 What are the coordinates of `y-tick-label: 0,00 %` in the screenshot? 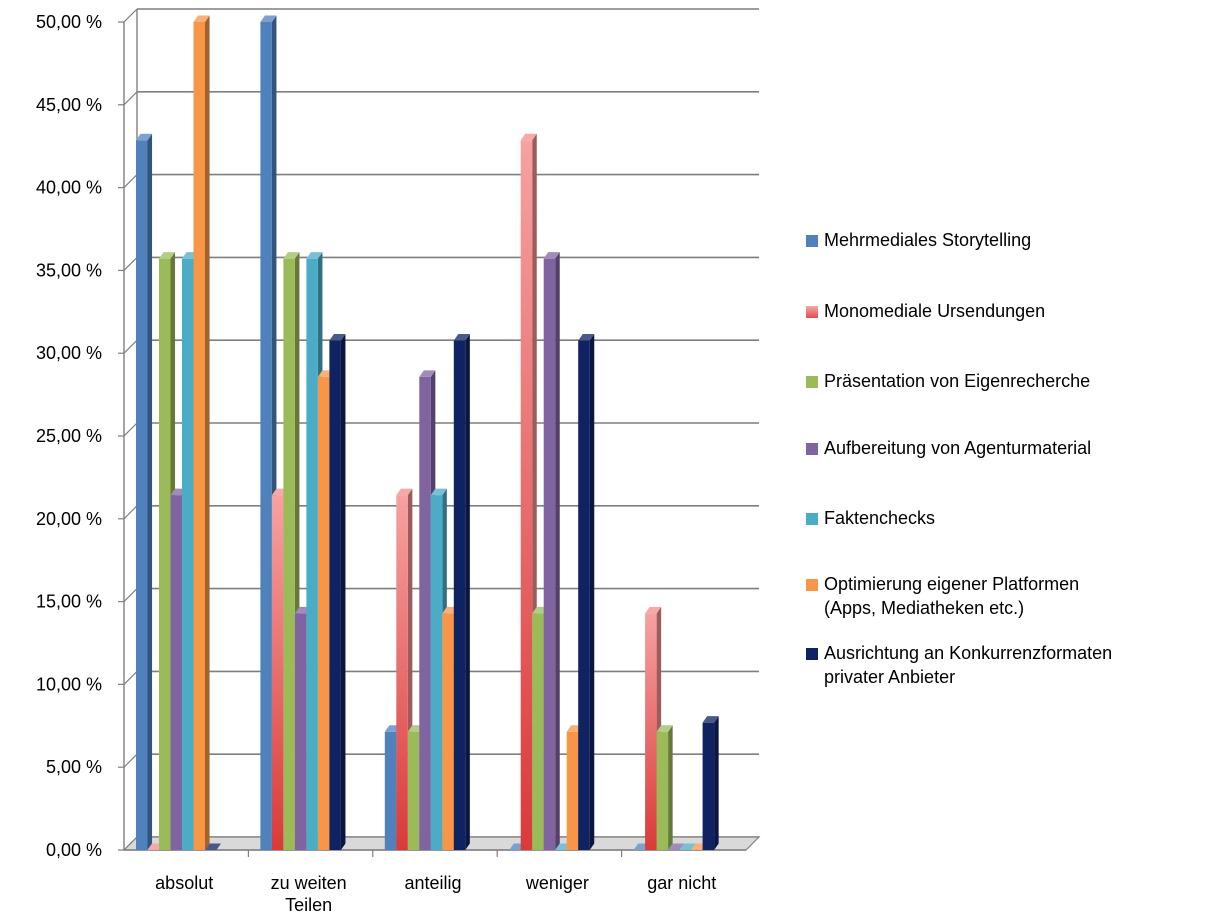 It's located at (74, 850).